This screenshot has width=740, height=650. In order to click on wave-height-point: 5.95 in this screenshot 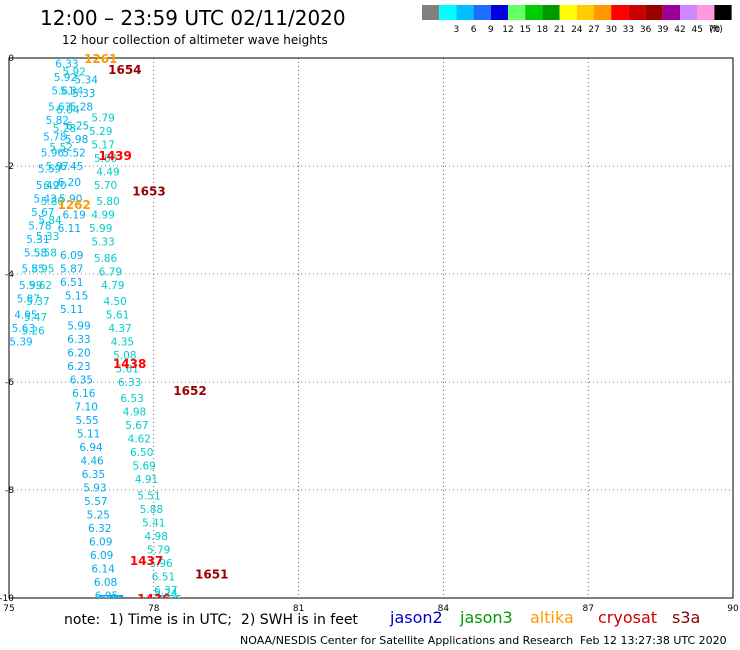, I will do `click(42, 270)`.